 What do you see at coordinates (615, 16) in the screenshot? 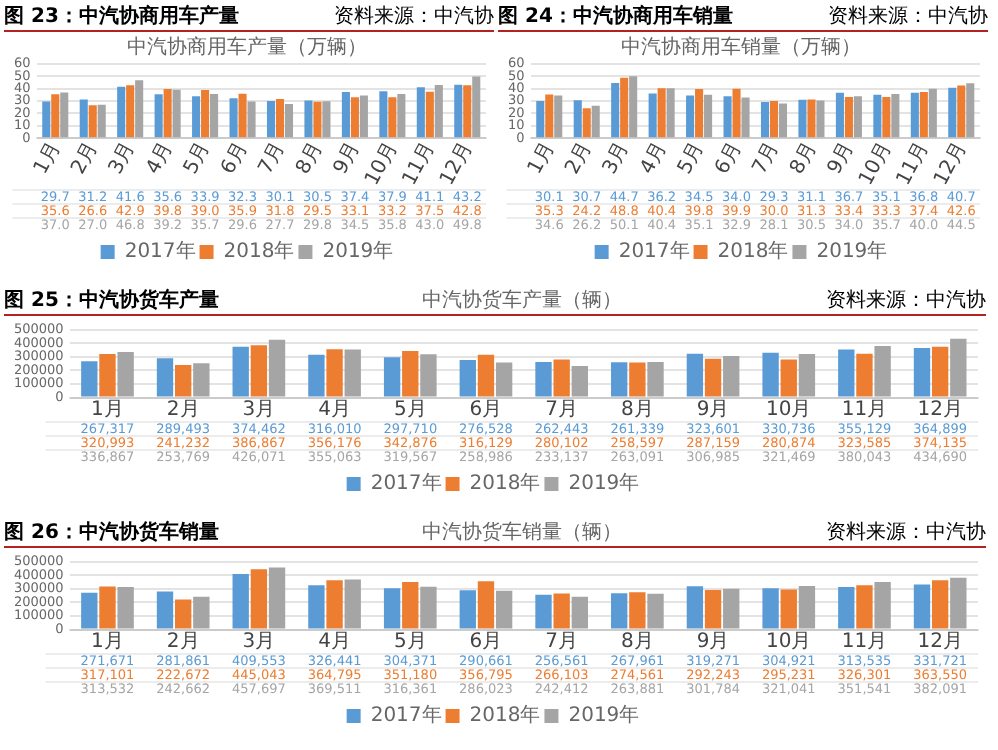
I see `chart-title: 图 24：中汽协商用车销量` at bounding box center [615, 16].